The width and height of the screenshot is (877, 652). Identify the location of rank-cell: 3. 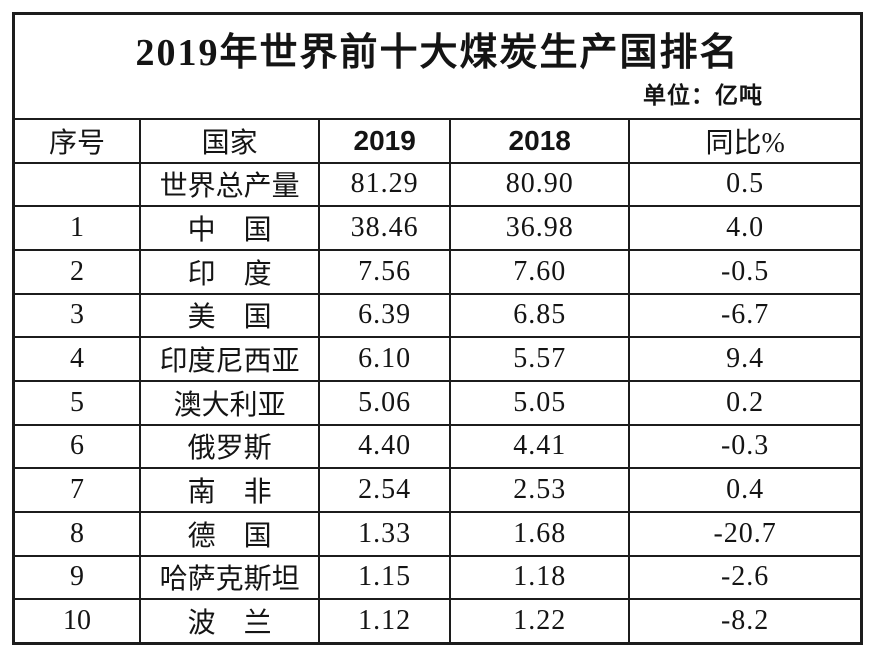
(78, 315).